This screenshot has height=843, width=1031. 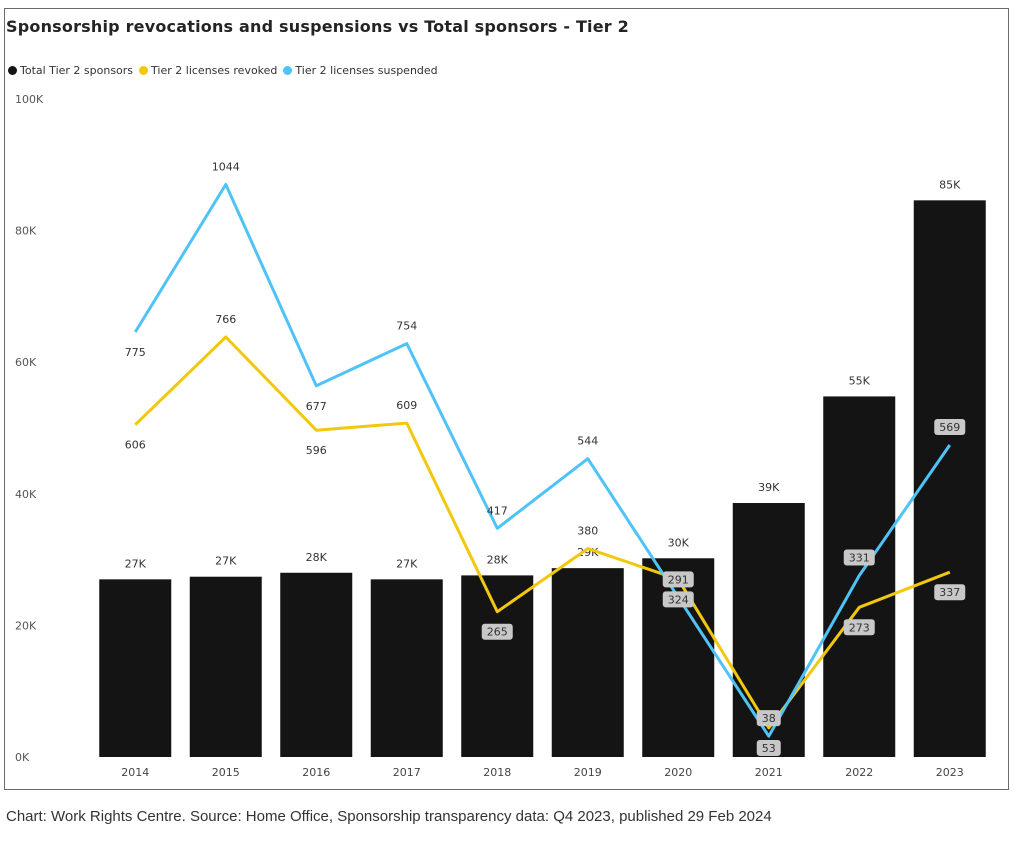 What do you see at coordinates (22, 757) in the screenshot?
I see `y-tick-label: 0K` at bounding box center [22, 757].